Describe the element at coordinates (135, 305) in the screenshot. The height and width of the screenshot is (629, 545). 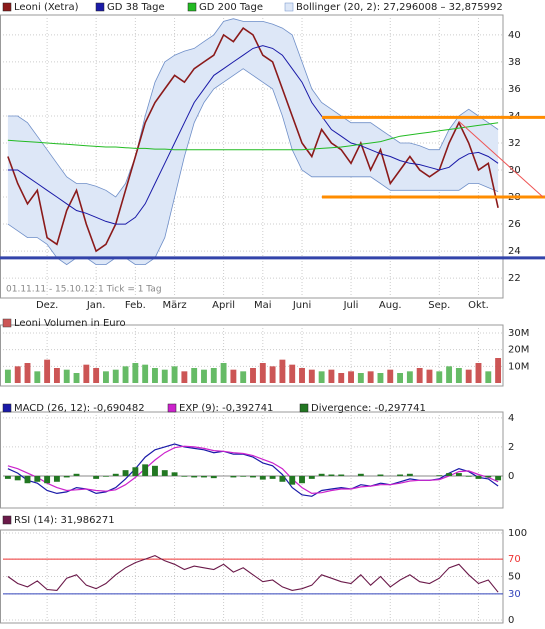
I see `x-tick-label: Feb.` at that location.